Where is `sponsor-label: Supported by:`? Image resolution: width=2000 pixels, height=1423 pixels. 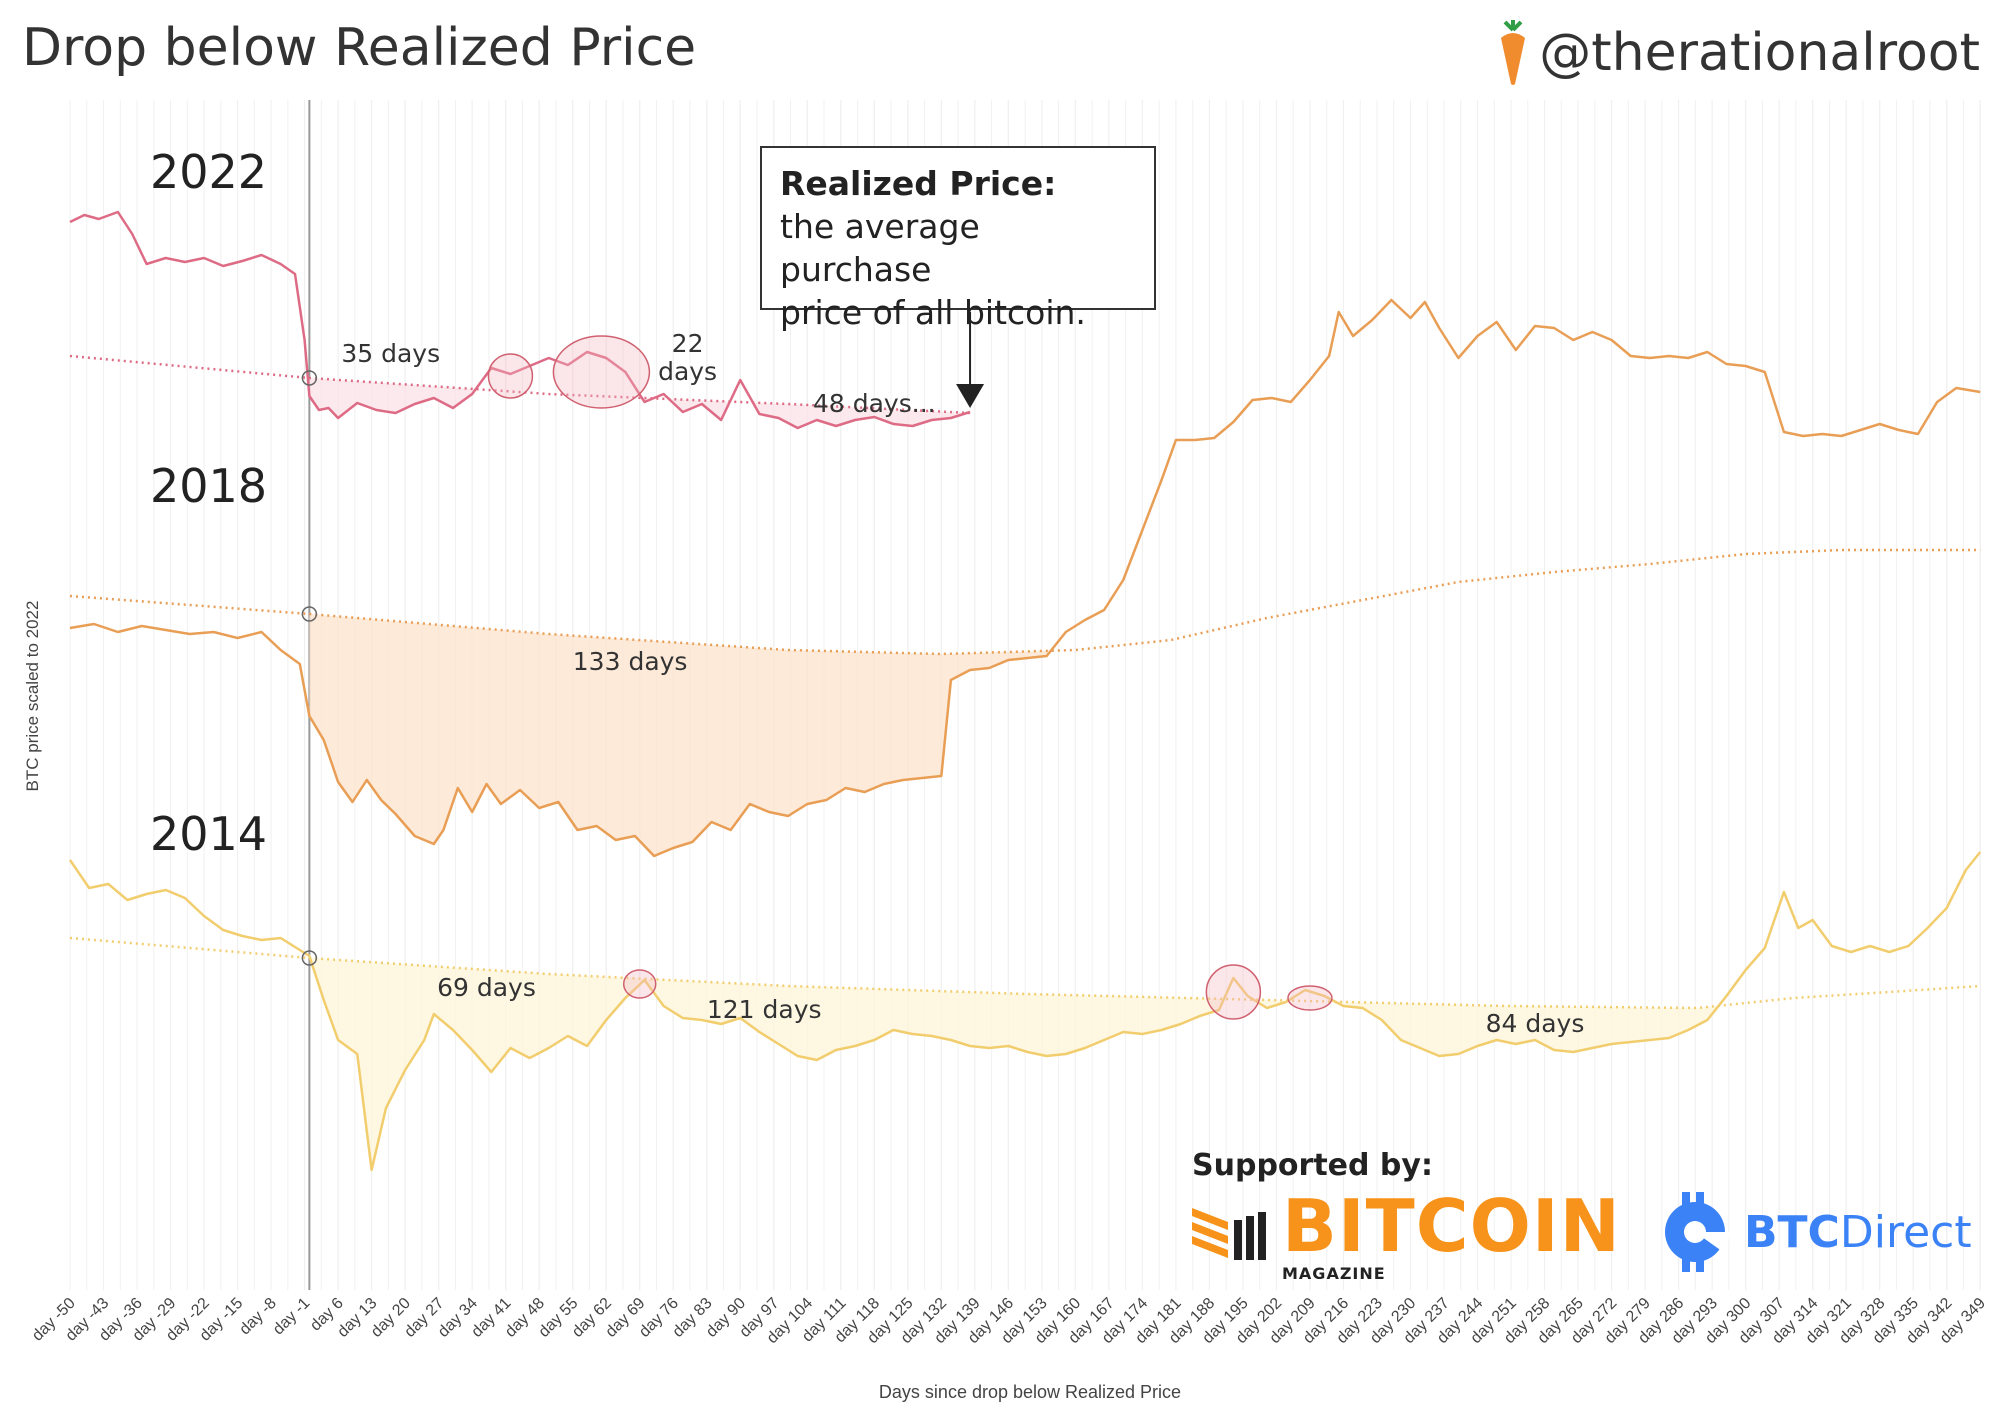 sponsor-label: Supported by: is located at coordinates (1312, 1165).